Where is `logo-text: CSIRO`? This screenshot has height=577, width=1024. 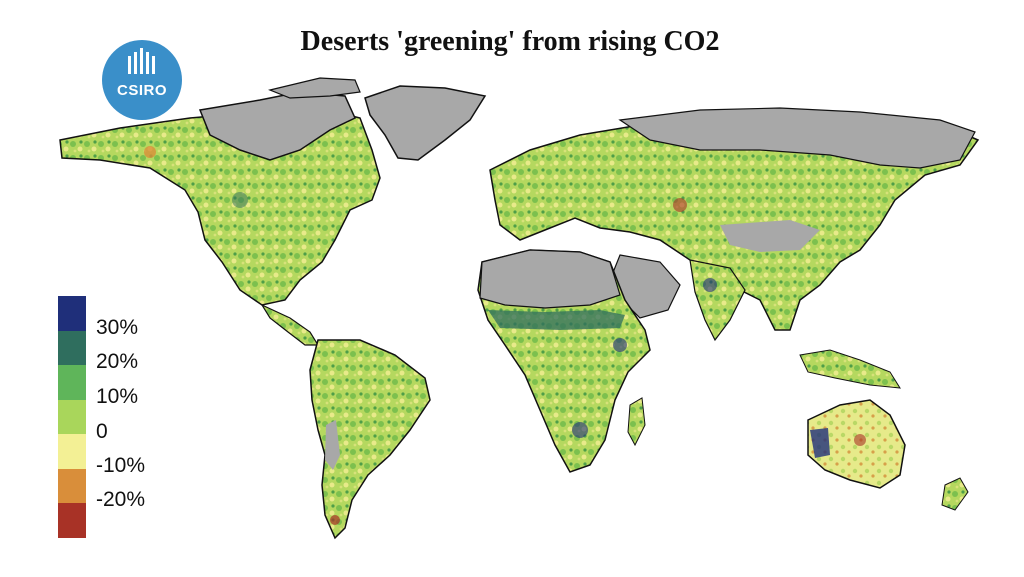
logo-text: CSIRO is located at coordinates (141, 90).